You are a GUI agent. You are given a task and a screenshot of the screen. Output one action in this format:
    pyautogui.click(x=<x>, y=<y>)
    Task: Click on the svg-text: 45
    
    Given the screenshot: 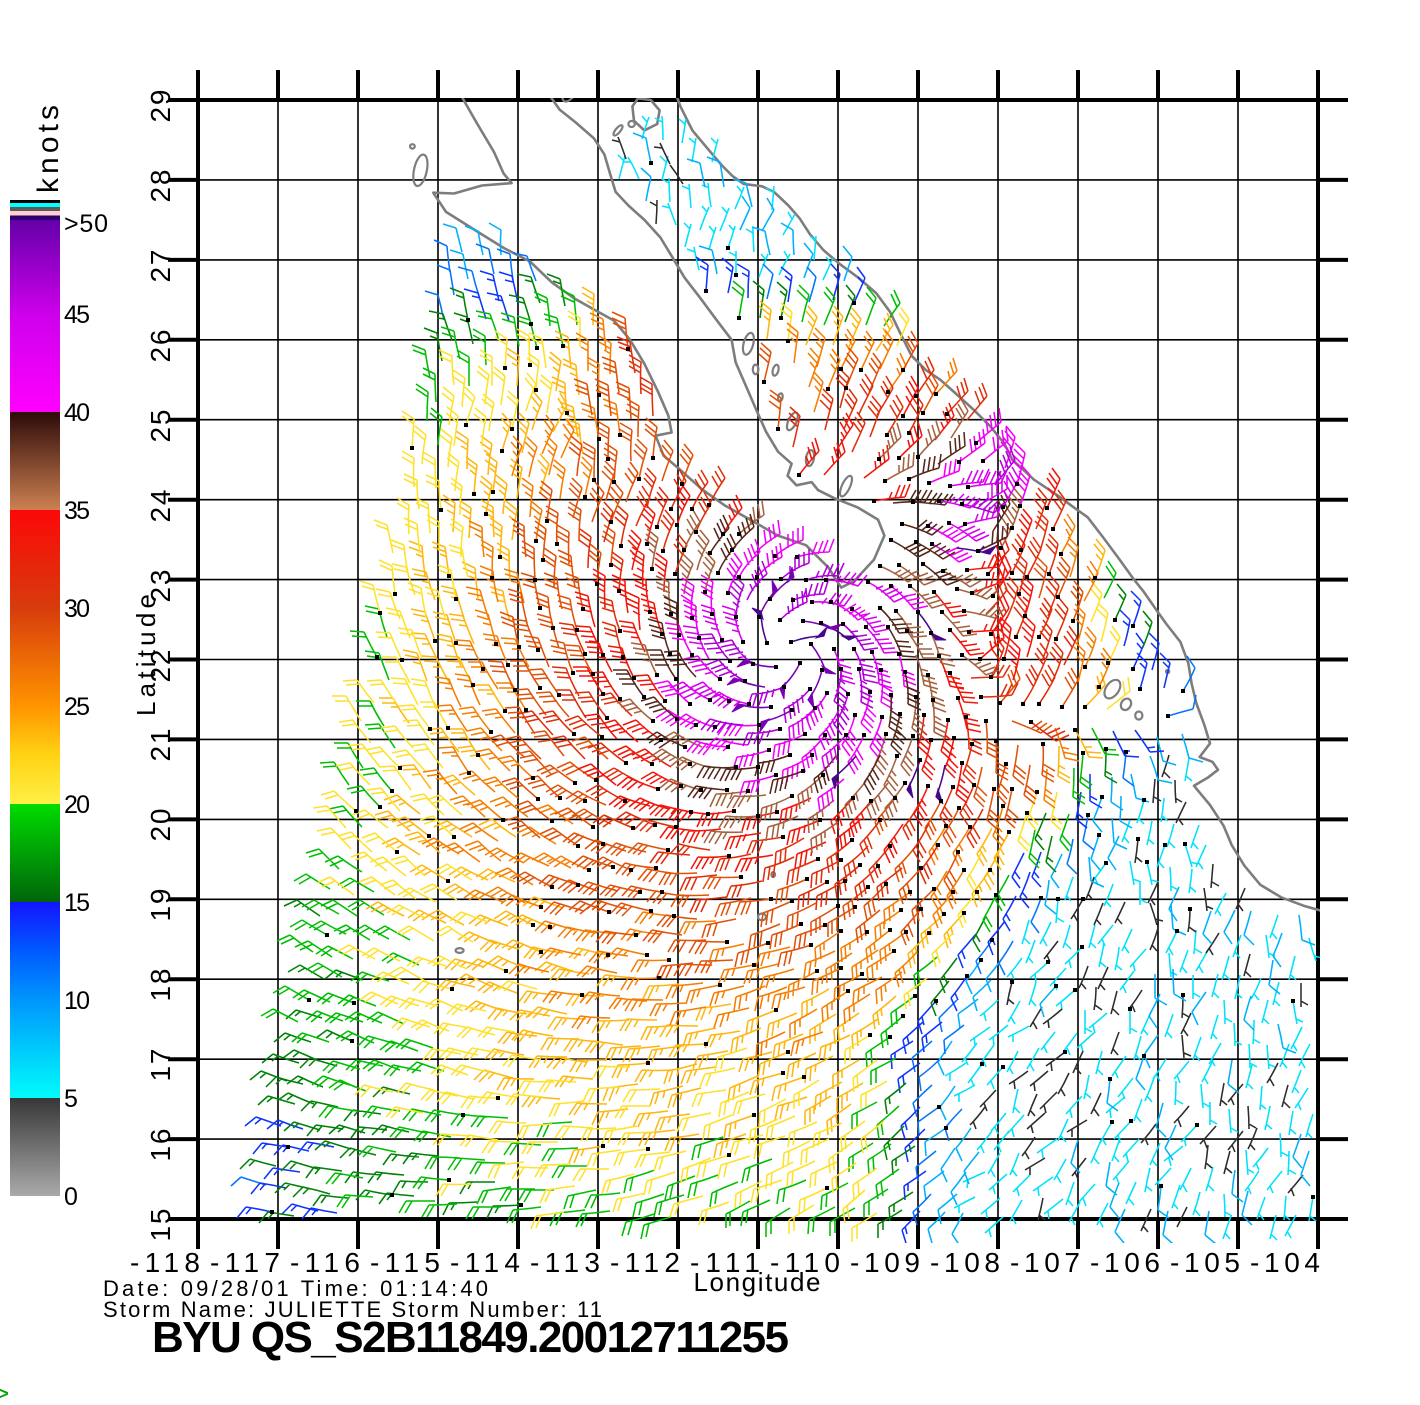 What is the action you would take?
    pyautogui.click(x=77, y=315)
    